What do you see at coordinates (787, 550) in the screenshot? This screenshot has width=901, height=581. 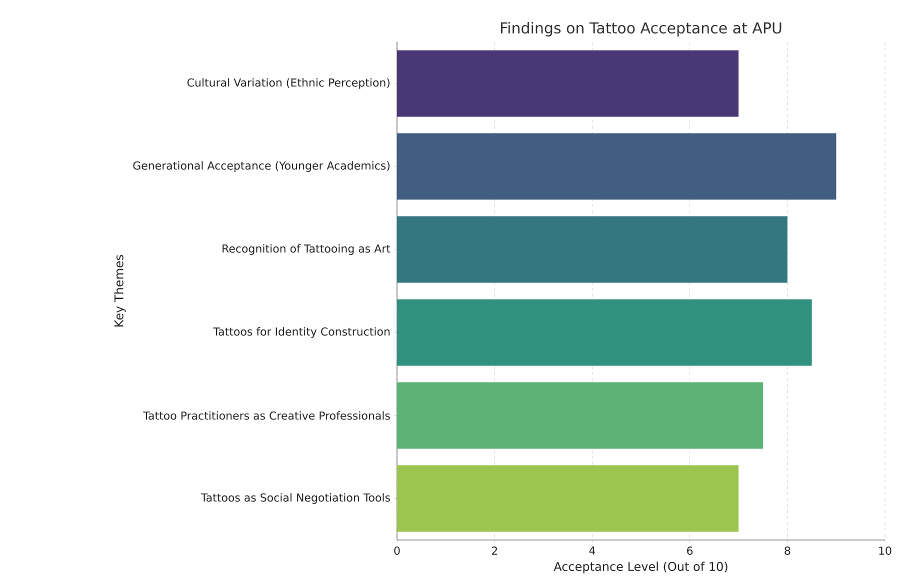 I see `x-tick-label: 8` at bounding box center [787, 550].